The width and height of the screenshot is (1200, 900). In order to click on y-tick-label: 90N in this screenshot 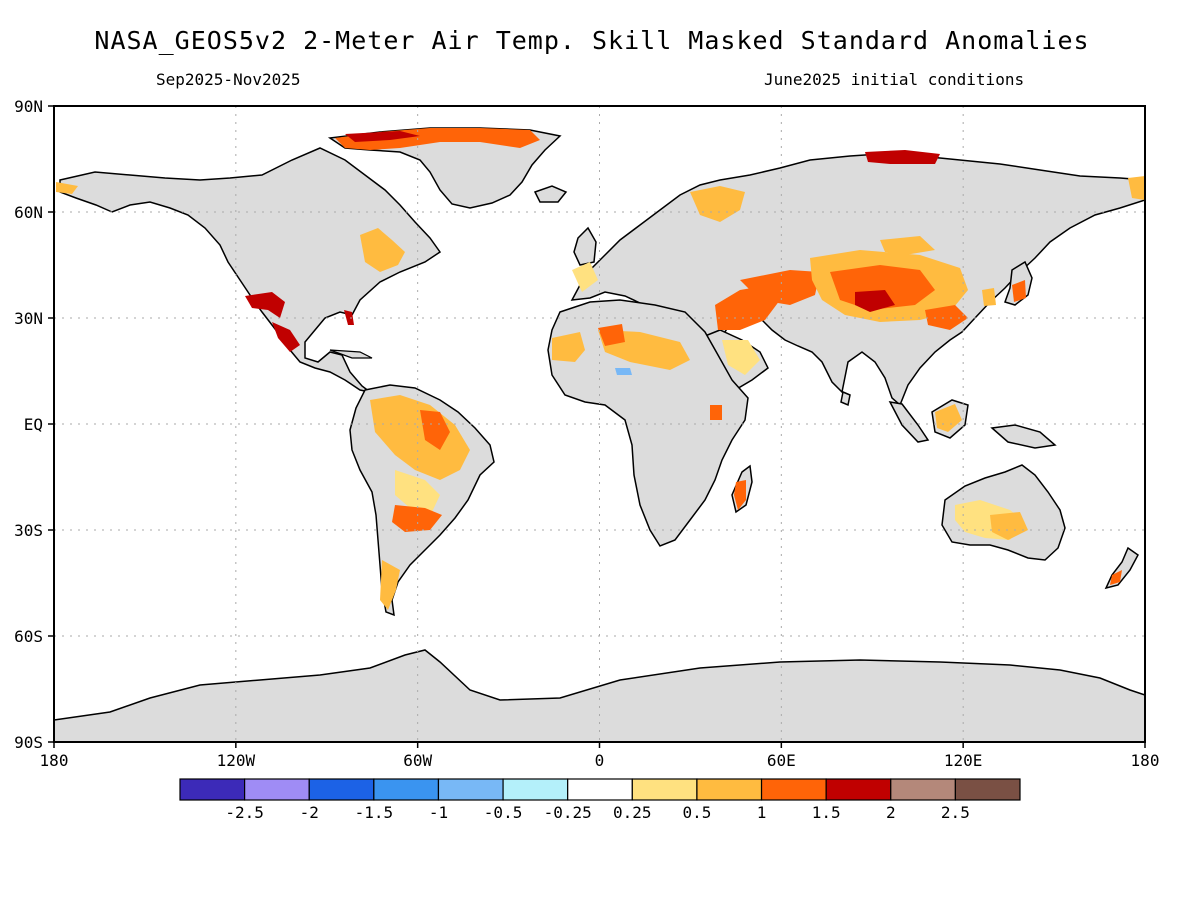, I will do `click(28, 106)`.